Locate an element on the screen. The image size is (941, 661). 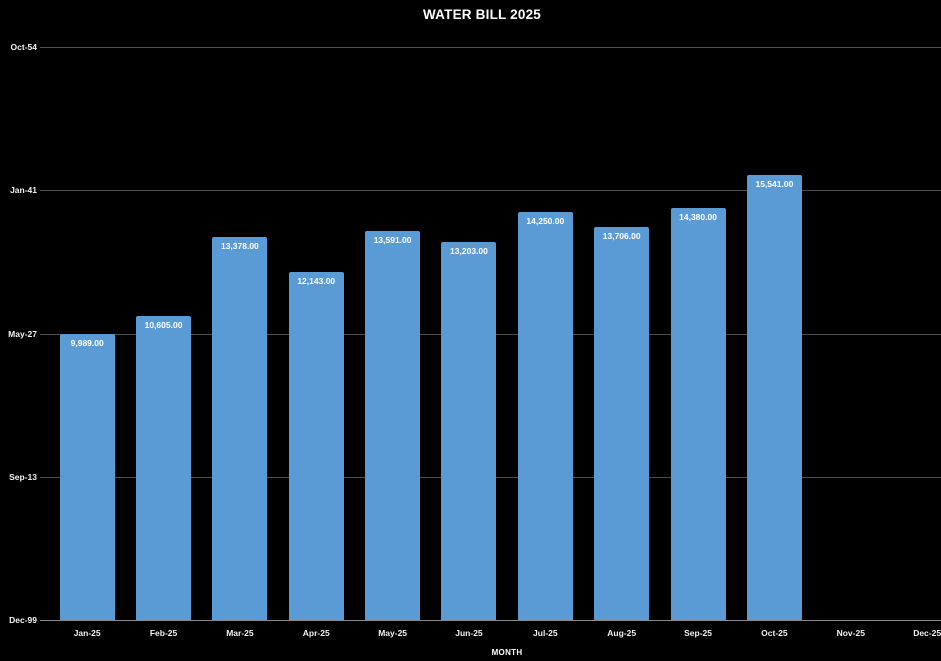
bar: 13,378.00 is located at coordinates (240, 428).